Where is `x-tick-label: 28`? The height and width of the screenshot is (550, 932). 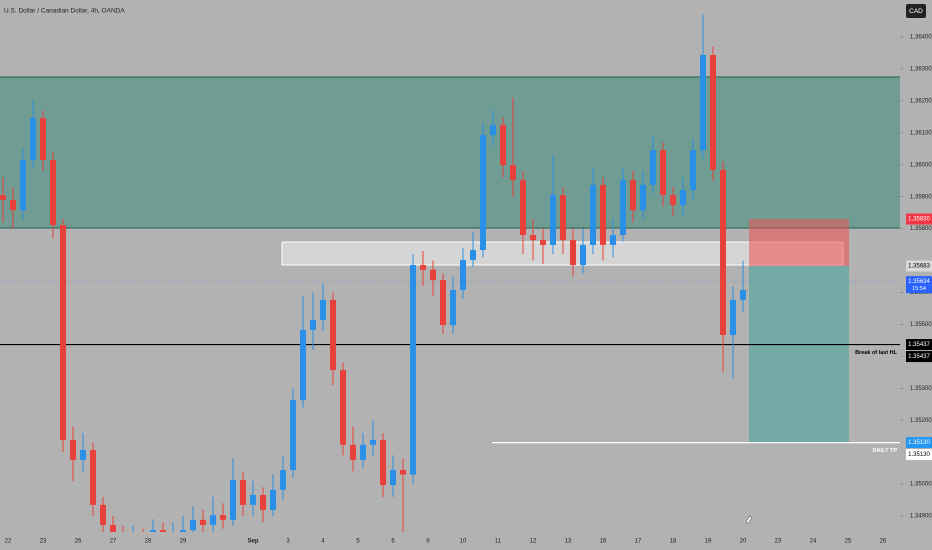 x-tick-label: 28 is located at coordinates (148, 542).